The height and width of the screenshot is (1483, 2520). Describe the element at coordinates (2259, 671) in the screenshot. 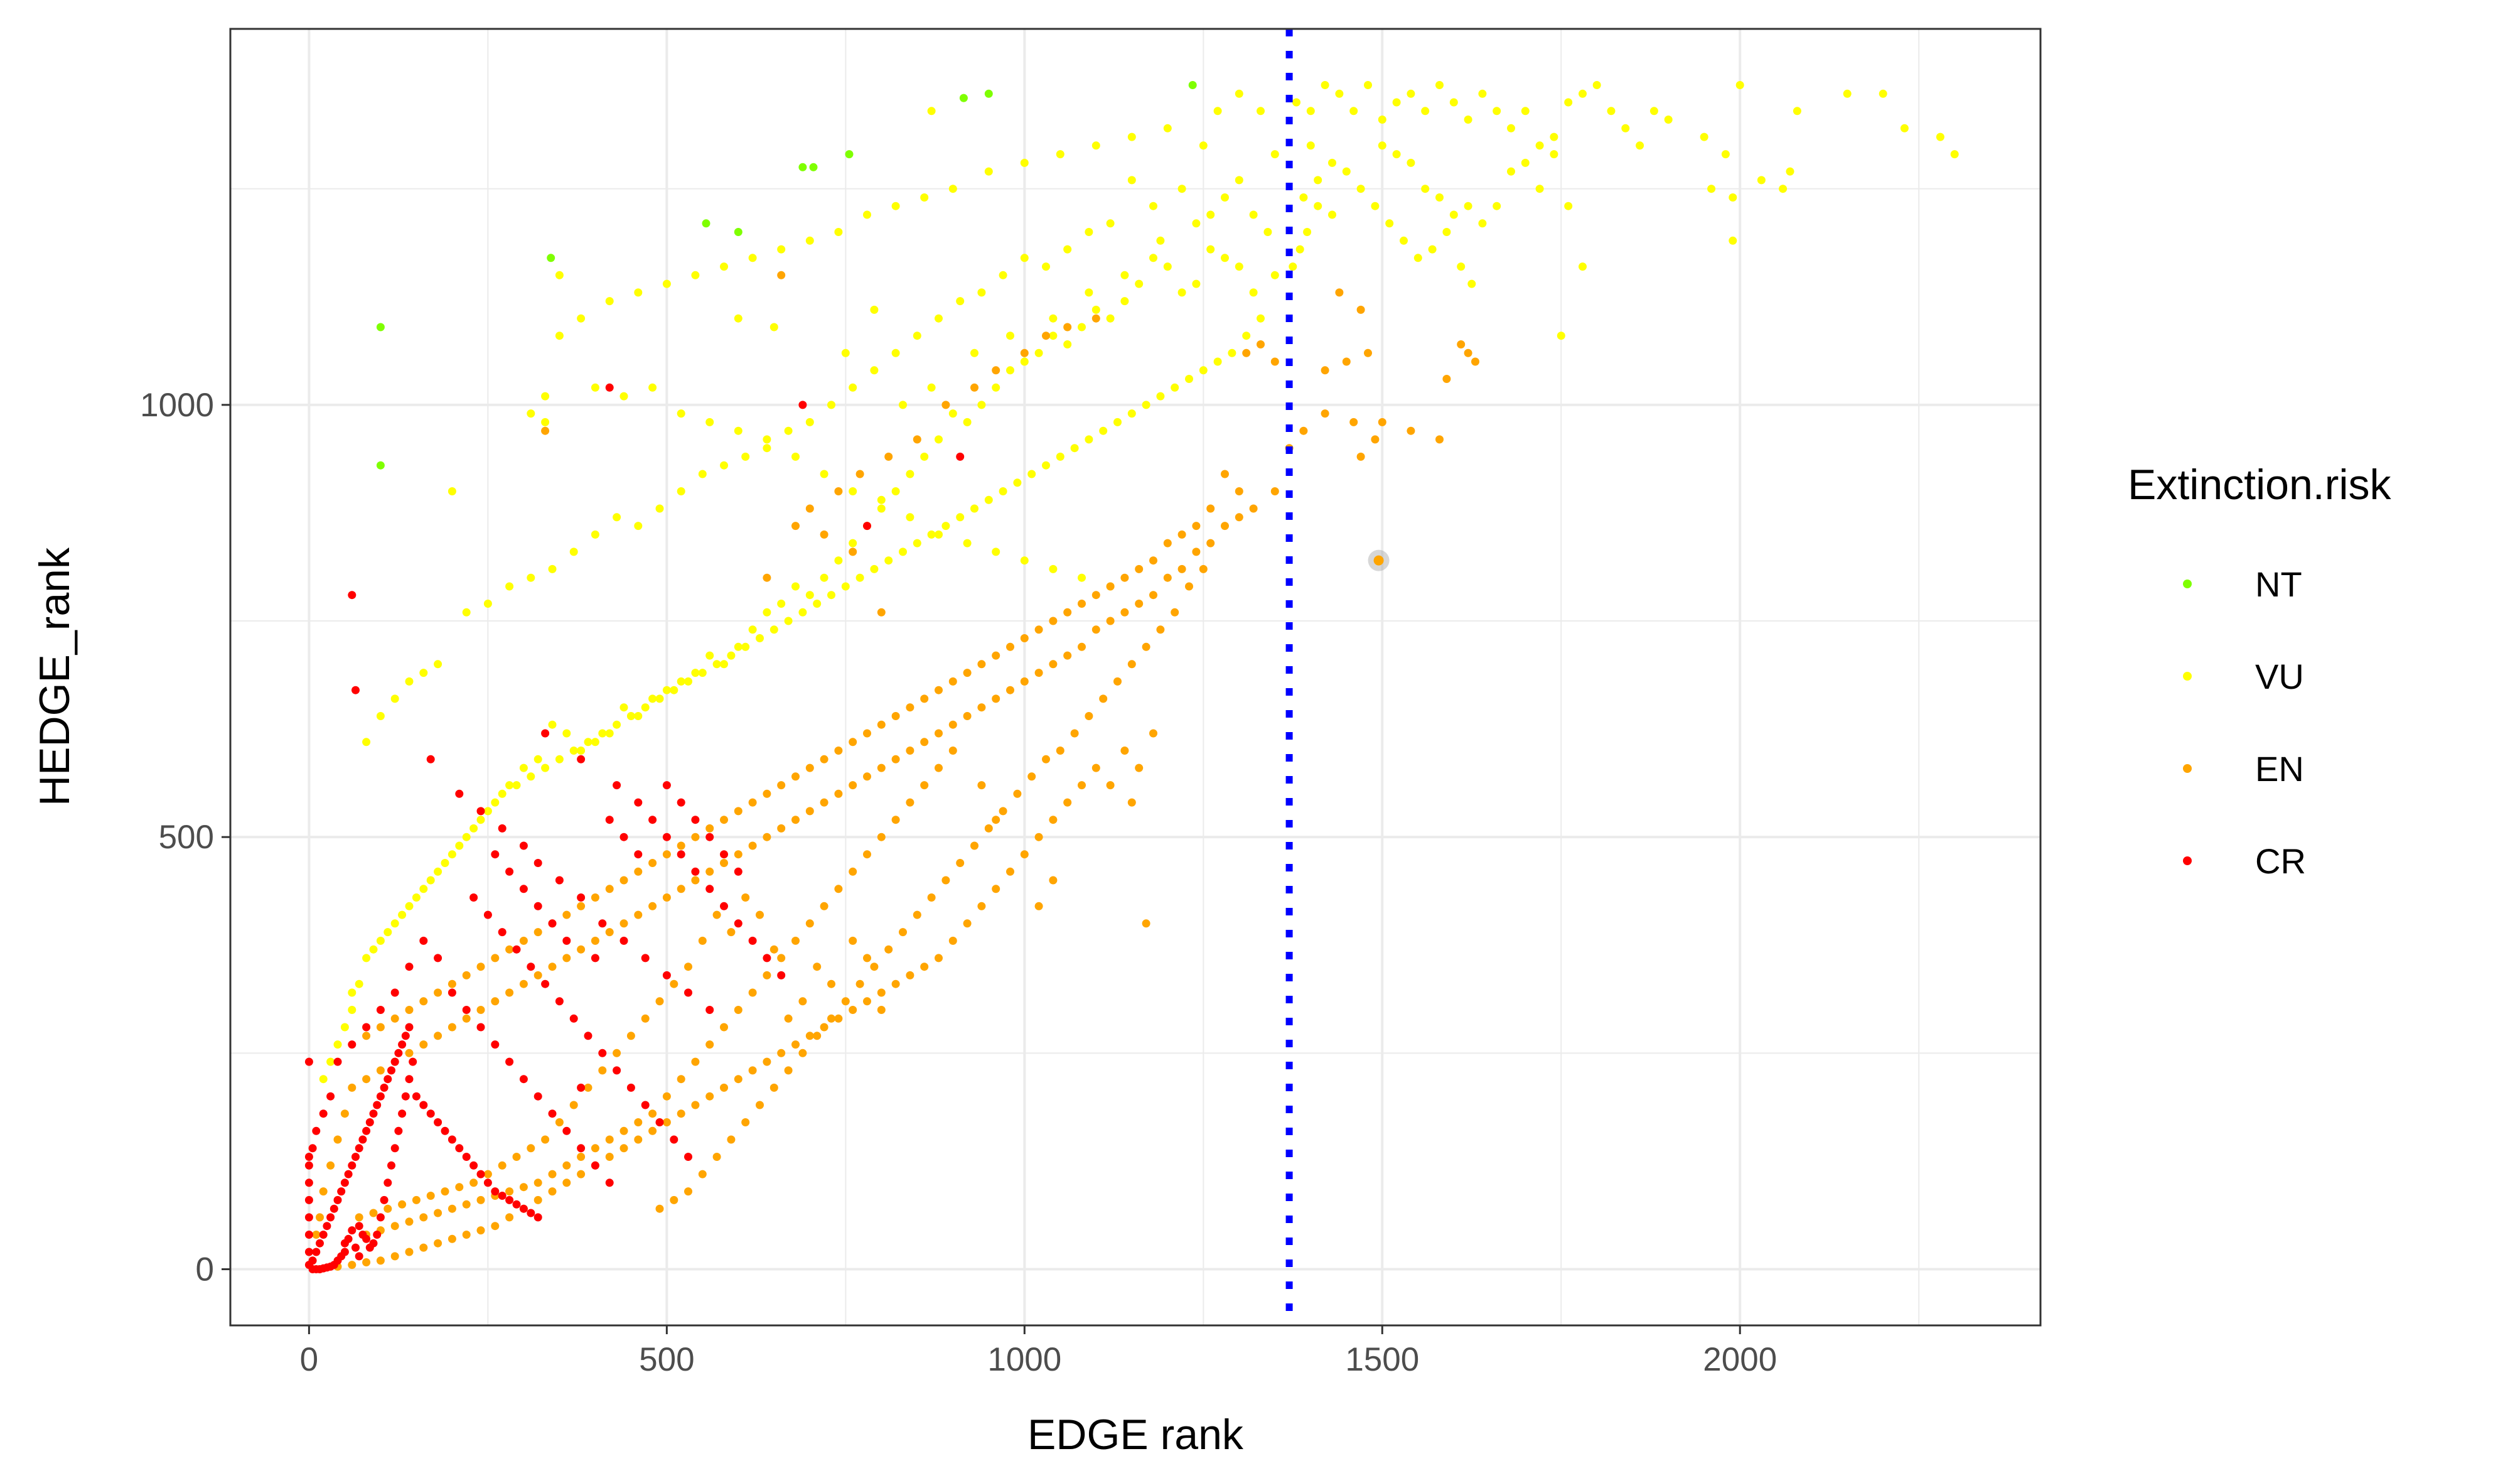

I see `legend: Extinction.risk NT VU EN CR` at that location.